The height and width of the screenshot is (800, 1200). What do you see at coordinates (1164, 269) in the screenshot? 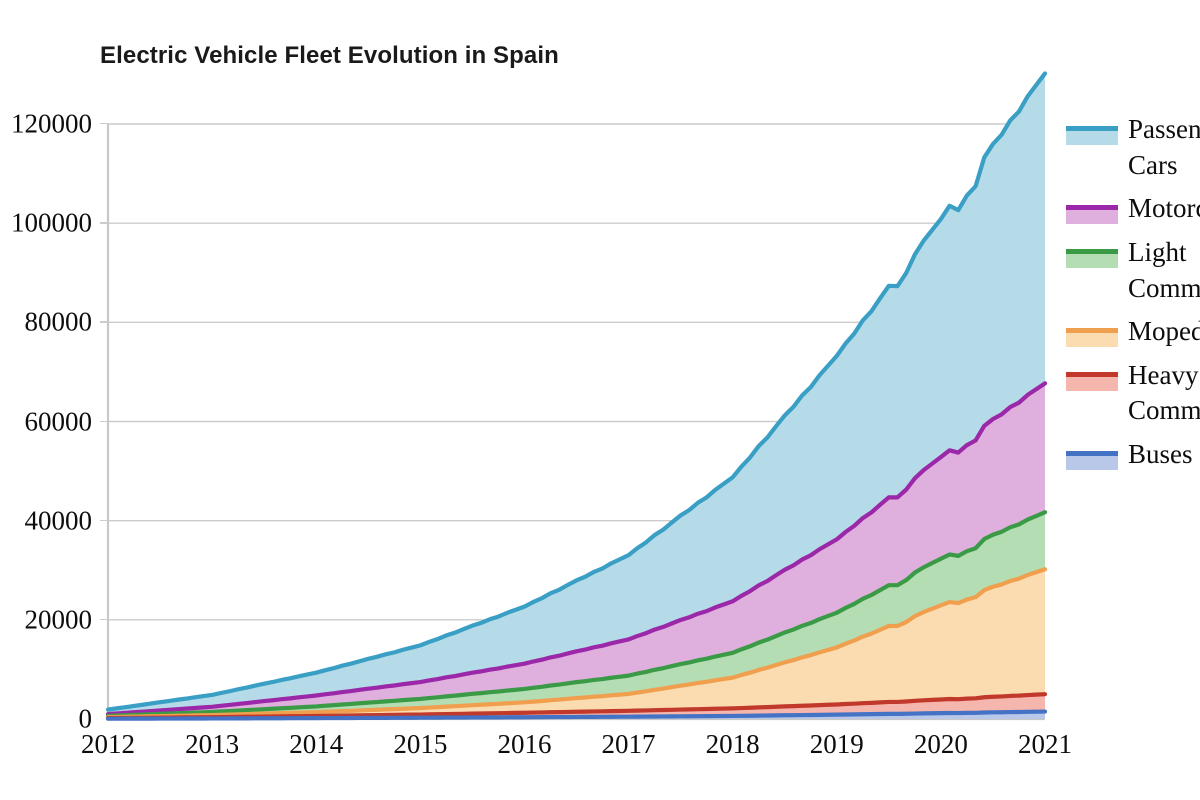
I see `legend-item-label: Light Commercial` at bounding box center [1164, 269].